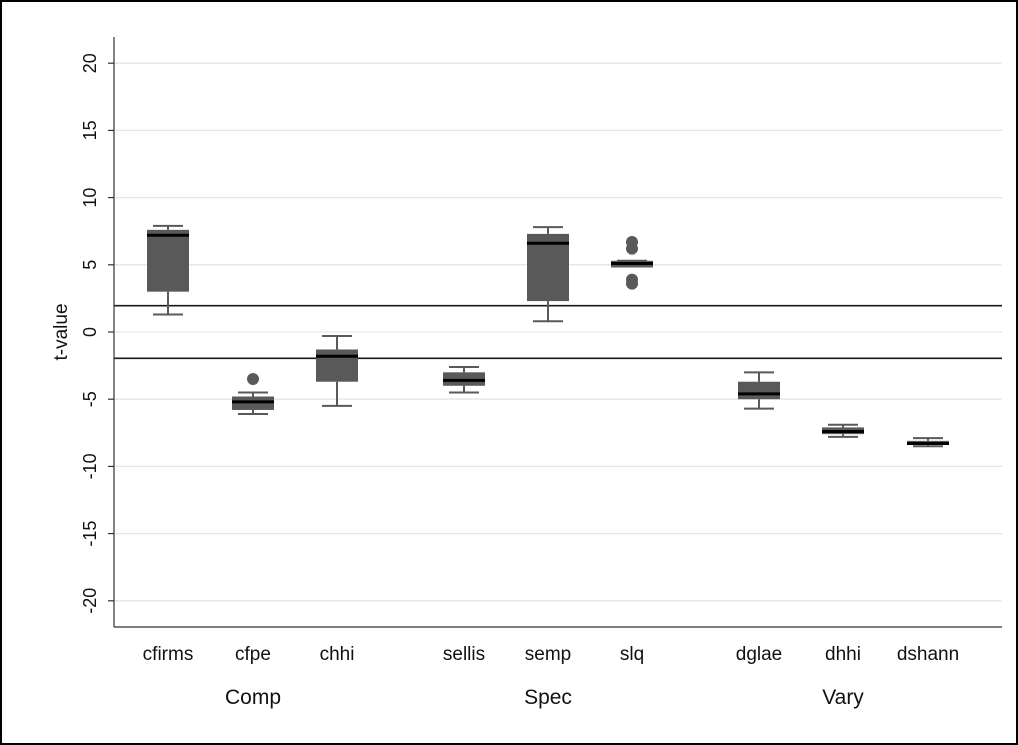 The height and width of the screenshot is (745, 1018). I want to click on x-tick-label-slq: slq, so click(632, 654).